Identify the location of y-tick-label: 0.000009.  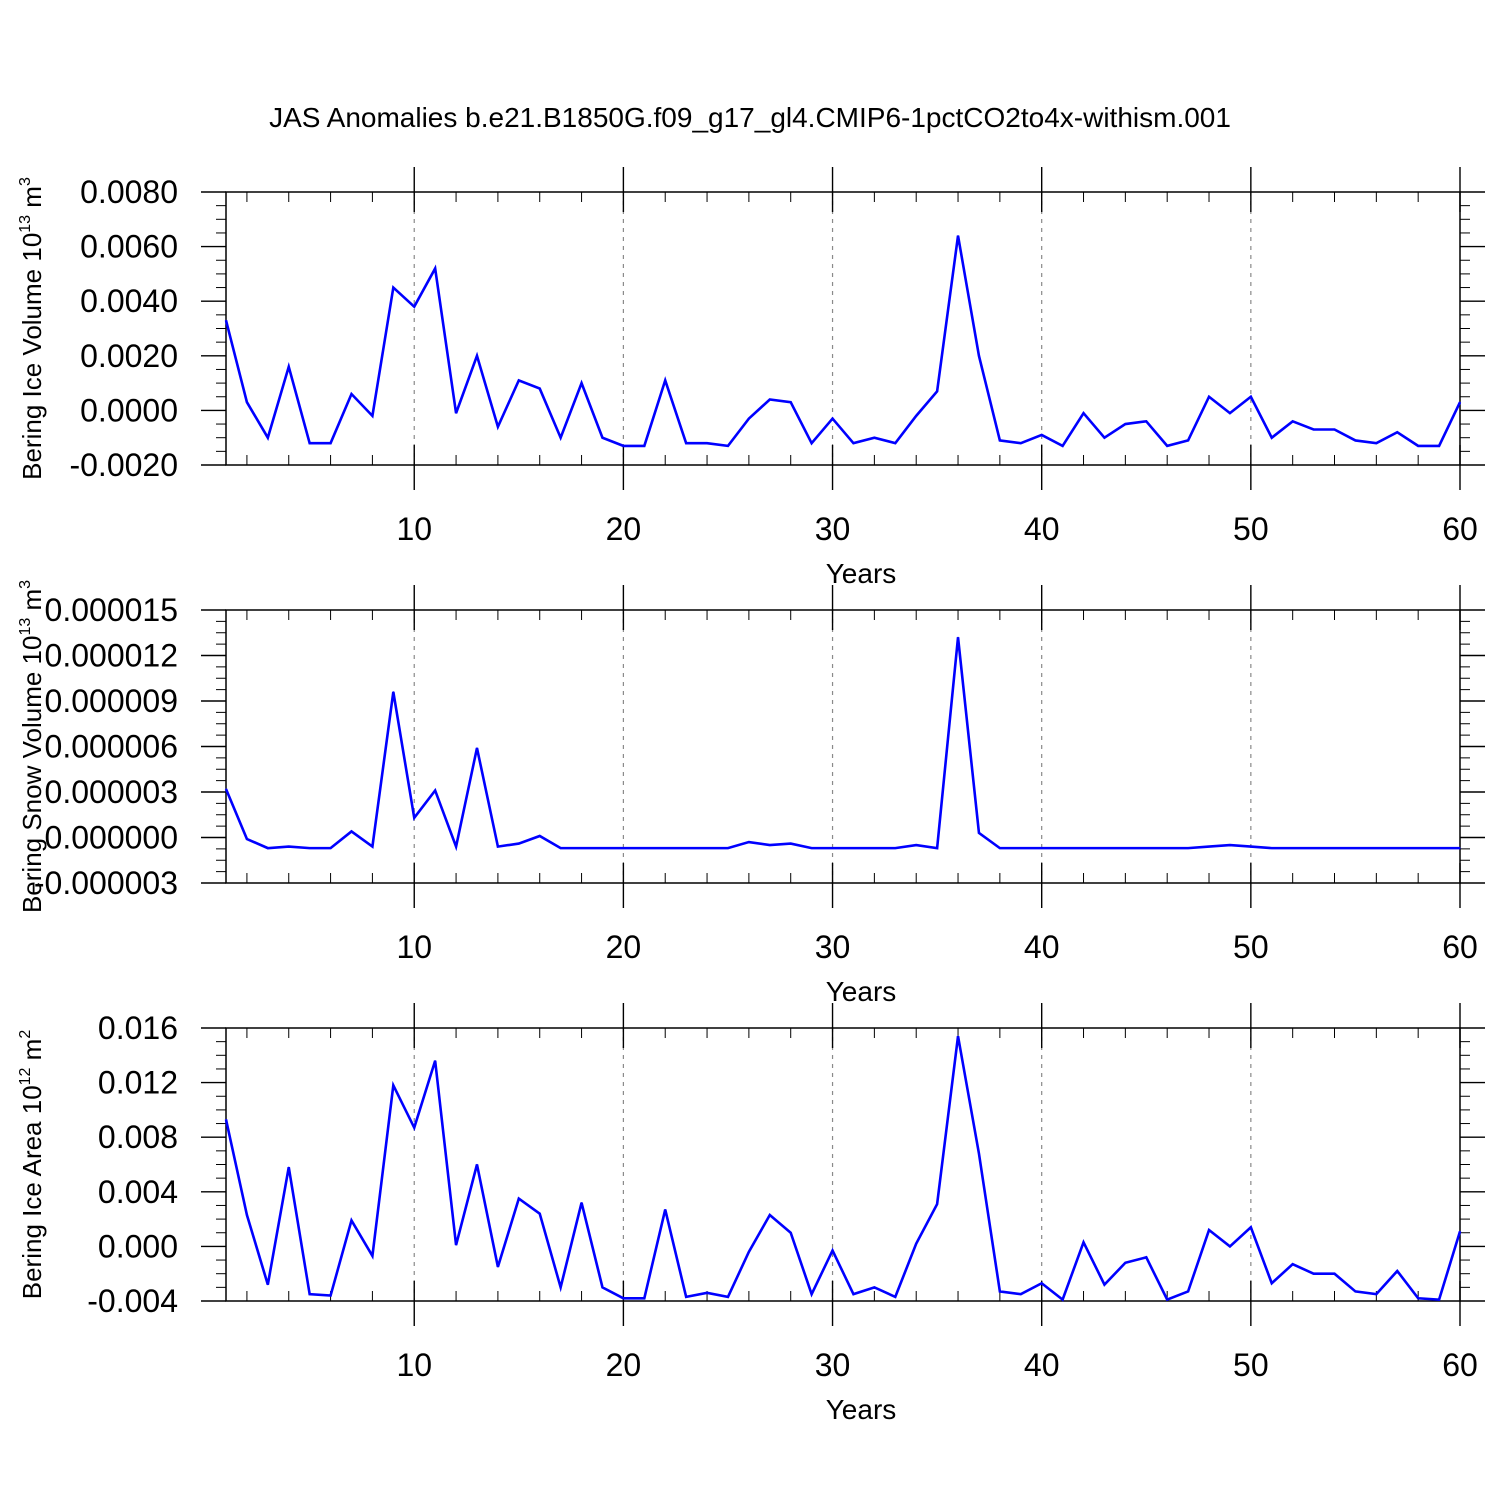
(111, 701).